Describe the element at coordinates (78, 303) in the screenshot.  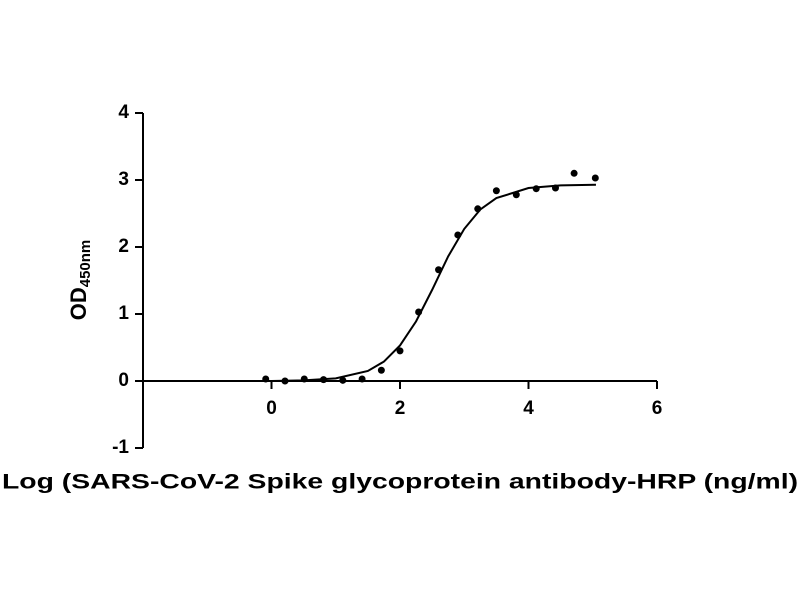
I see `y-axis-label-main: OD` at that location.